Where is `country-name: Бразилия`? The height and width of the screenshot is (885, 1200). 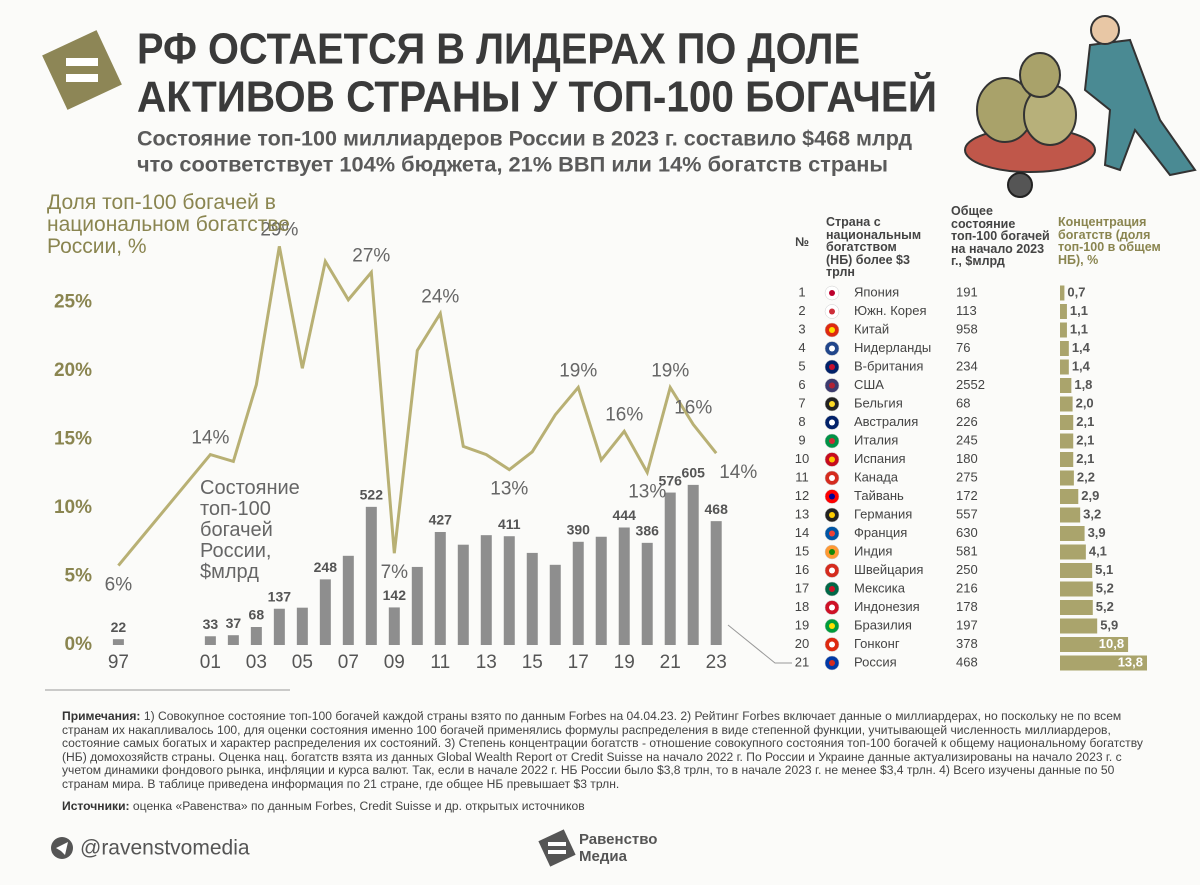 country-name: Бразилия is located at coordinates (883, 624).